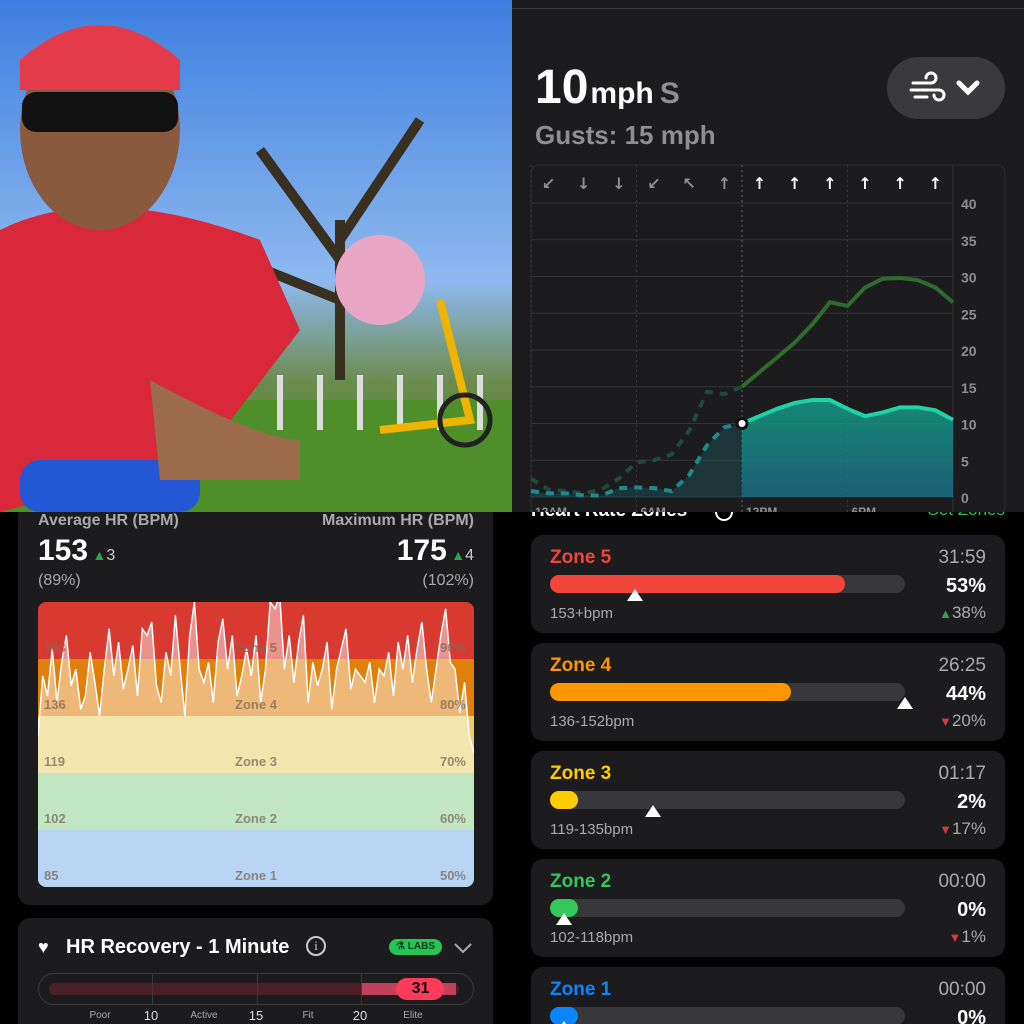  Describe the element at coordinates (962, 773) in the screenshot. I see `zone-time: 01:17` at that location.